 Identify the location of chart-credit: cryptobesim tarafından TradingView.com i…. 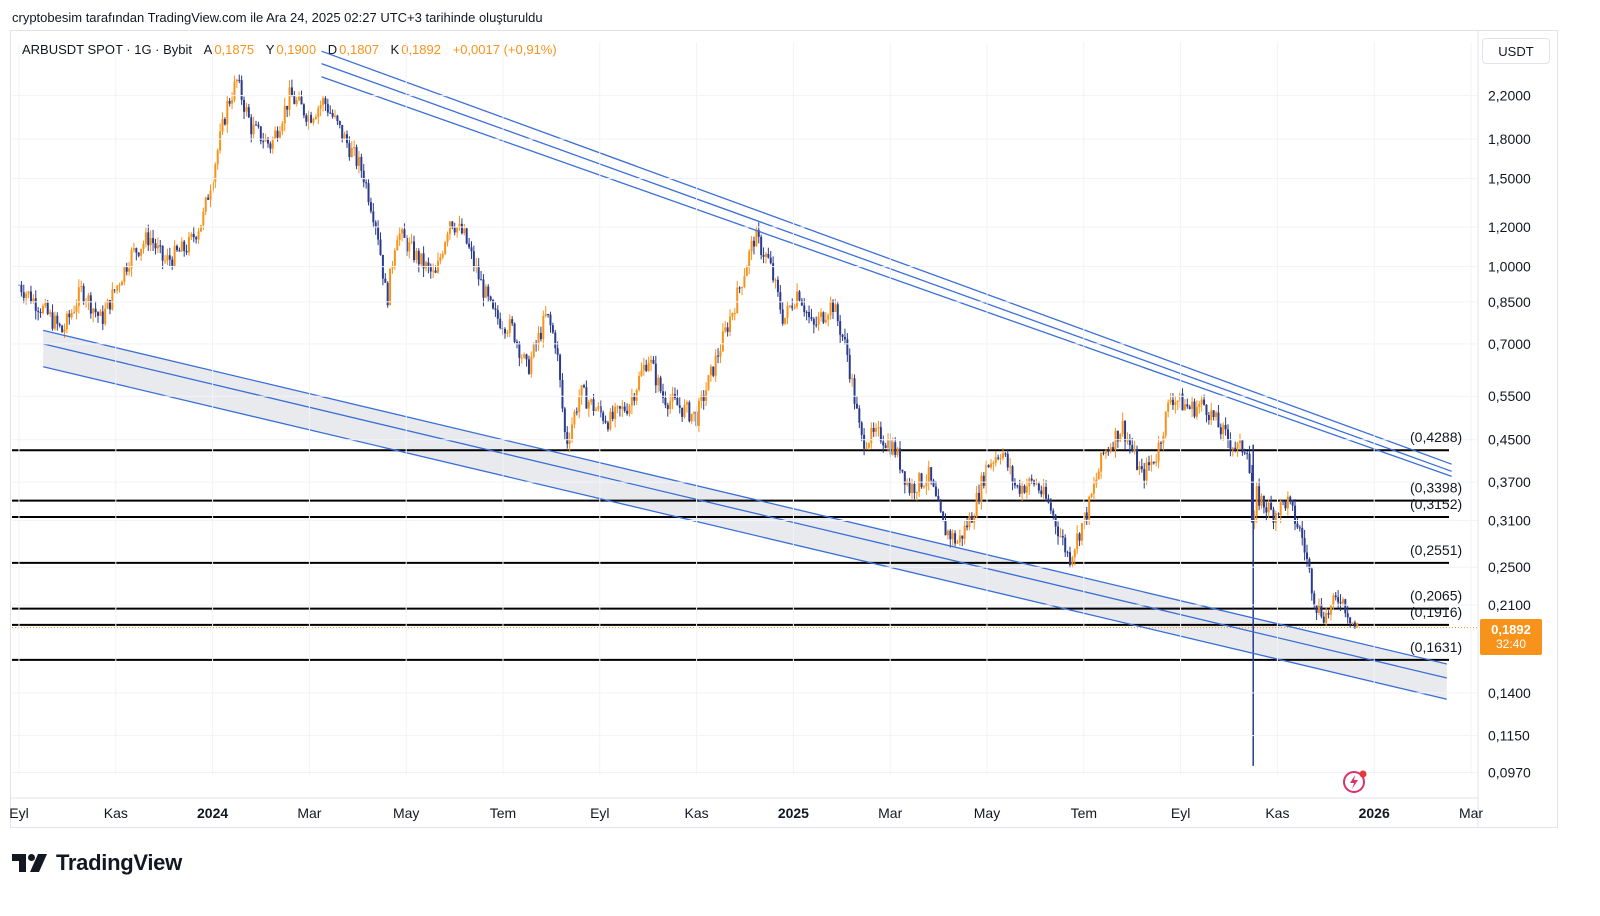
(277, 17).